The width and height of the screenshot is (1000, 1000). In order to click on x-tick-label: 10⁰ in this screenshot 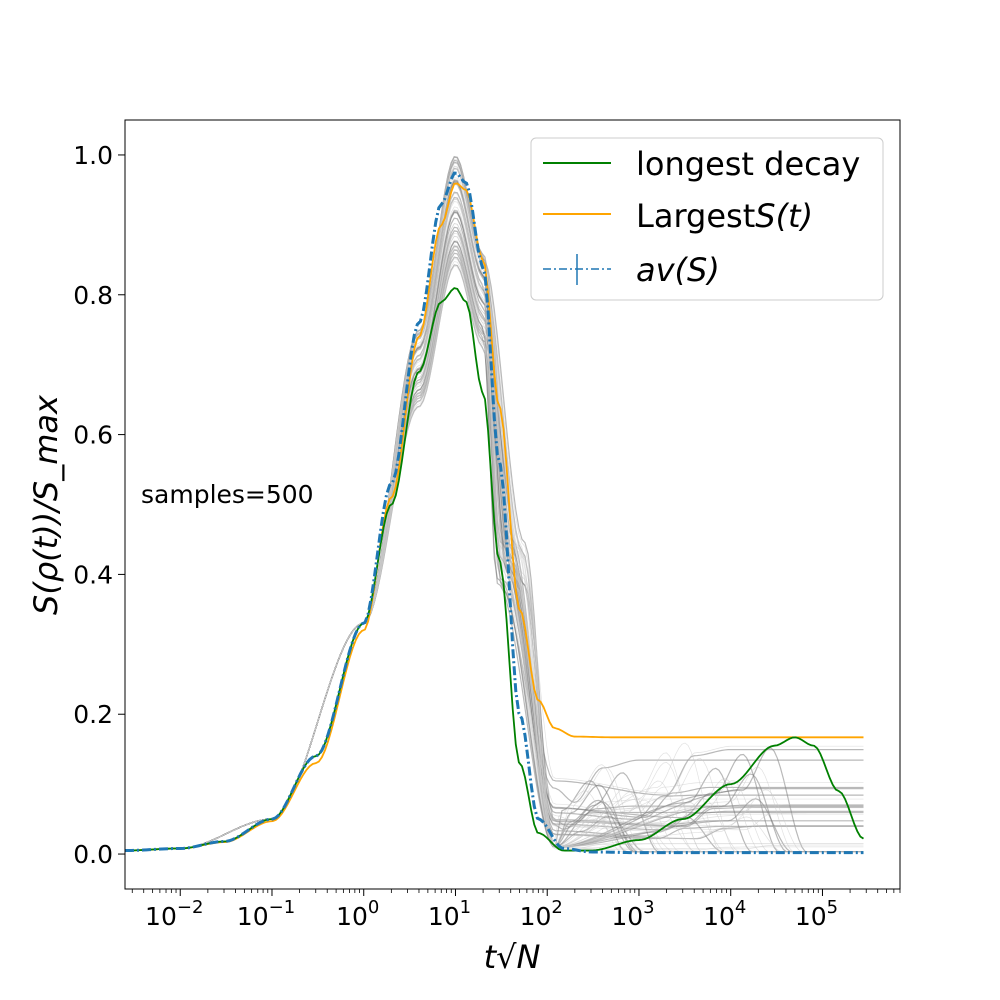, I will do `click(357, 914)`.